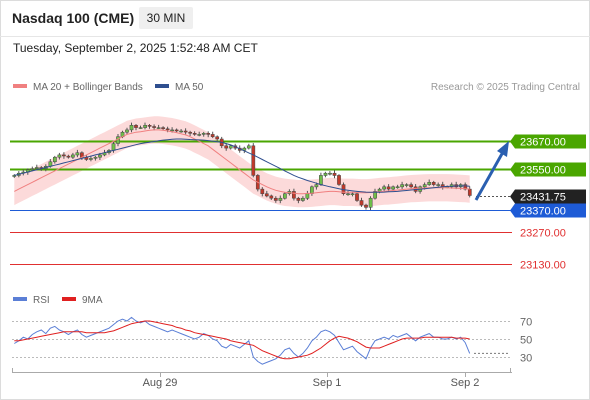 The width and height of the screenshot is (590, 400). What do you see at coordinates (465, 383) in the screenshot?
I see `x-tick-label: Sep 2` at bounding box center [465, 383].